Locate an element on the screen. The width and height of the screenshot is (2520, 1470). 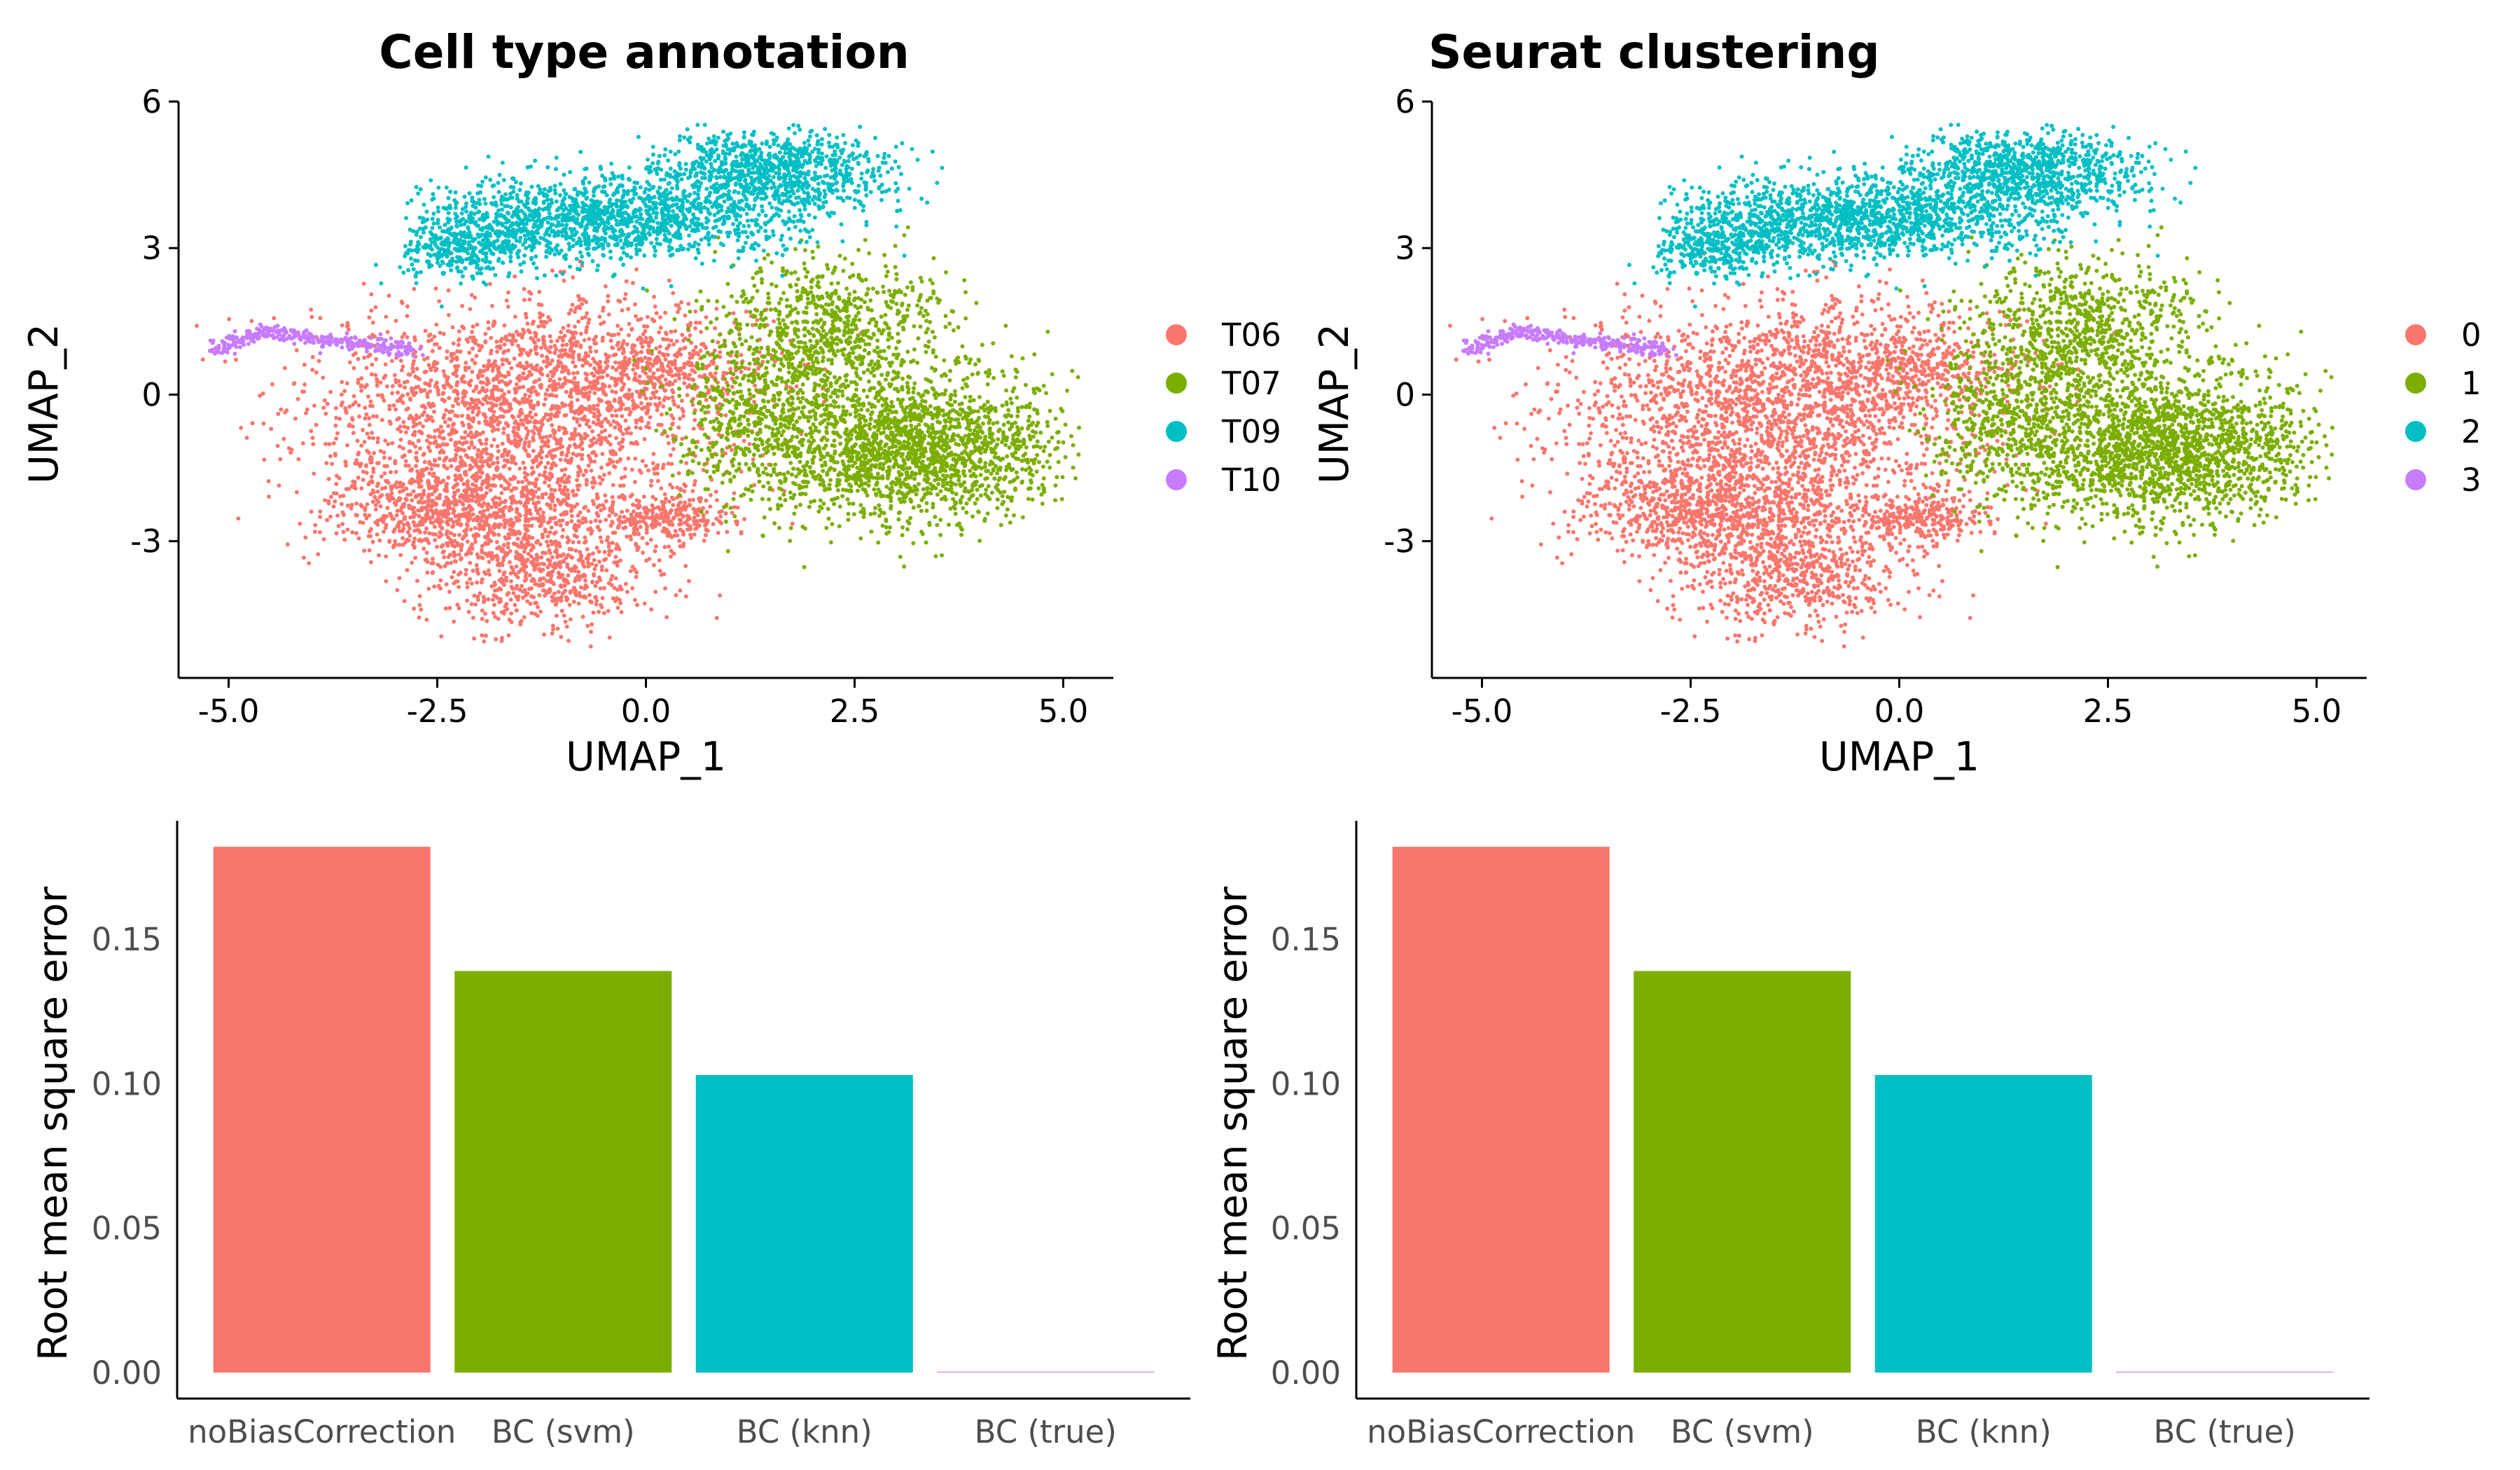
legend-label-T06: T06 is located at coordinates (1251, 336).